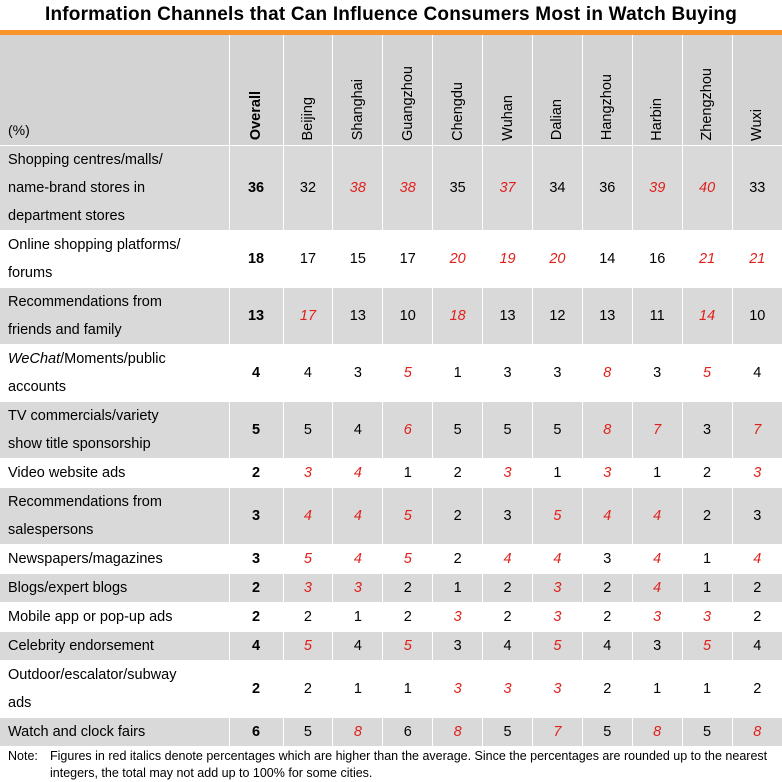 This screenshot has width=782, height=782. I want to click on cell-value: 11, so click(657, 315).